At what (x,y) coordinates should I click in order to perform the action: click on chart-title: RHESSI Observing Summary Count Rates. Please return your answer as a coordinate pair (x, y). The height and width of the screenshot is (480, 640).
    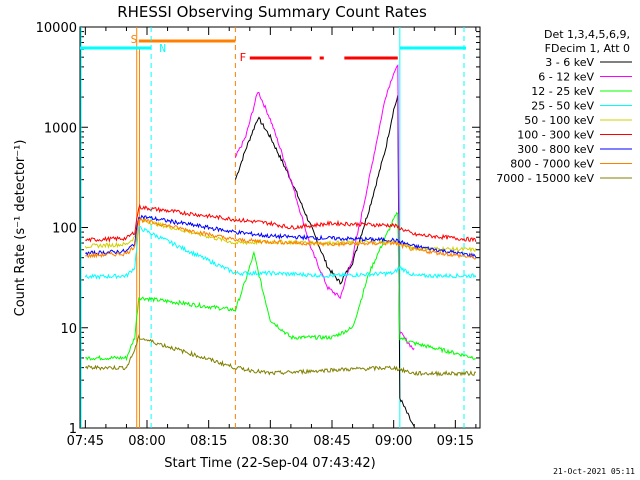
    Looking at the image, I should click on (272, 12).